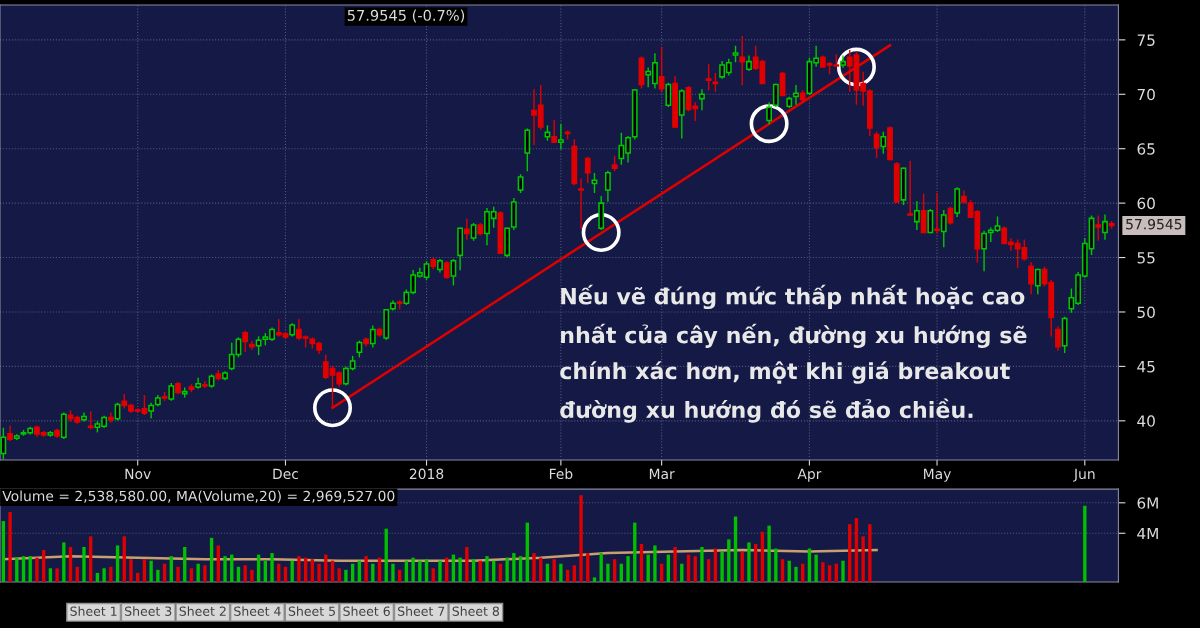 The width and height of the screenshot is (1200, 628). I want to click on chart-title: Volume = 2,538,580.00, MA(Volume,20) = 2,969,527.00, so click(198, 496).